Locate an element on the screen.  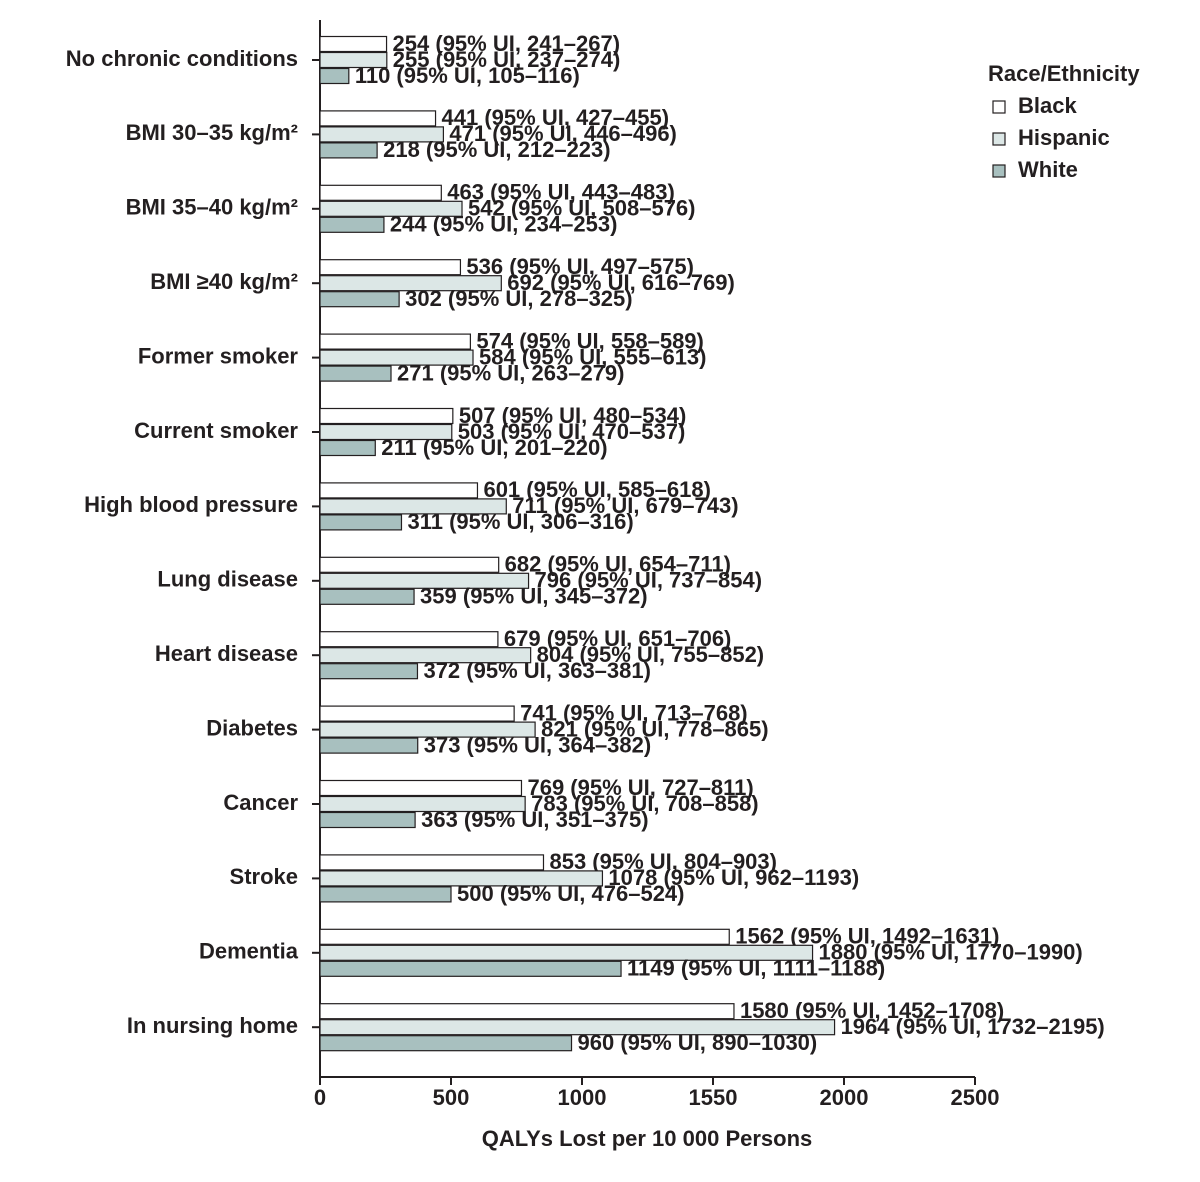
y-tick-label: High blood pressure is located at coordinates (191, 504).